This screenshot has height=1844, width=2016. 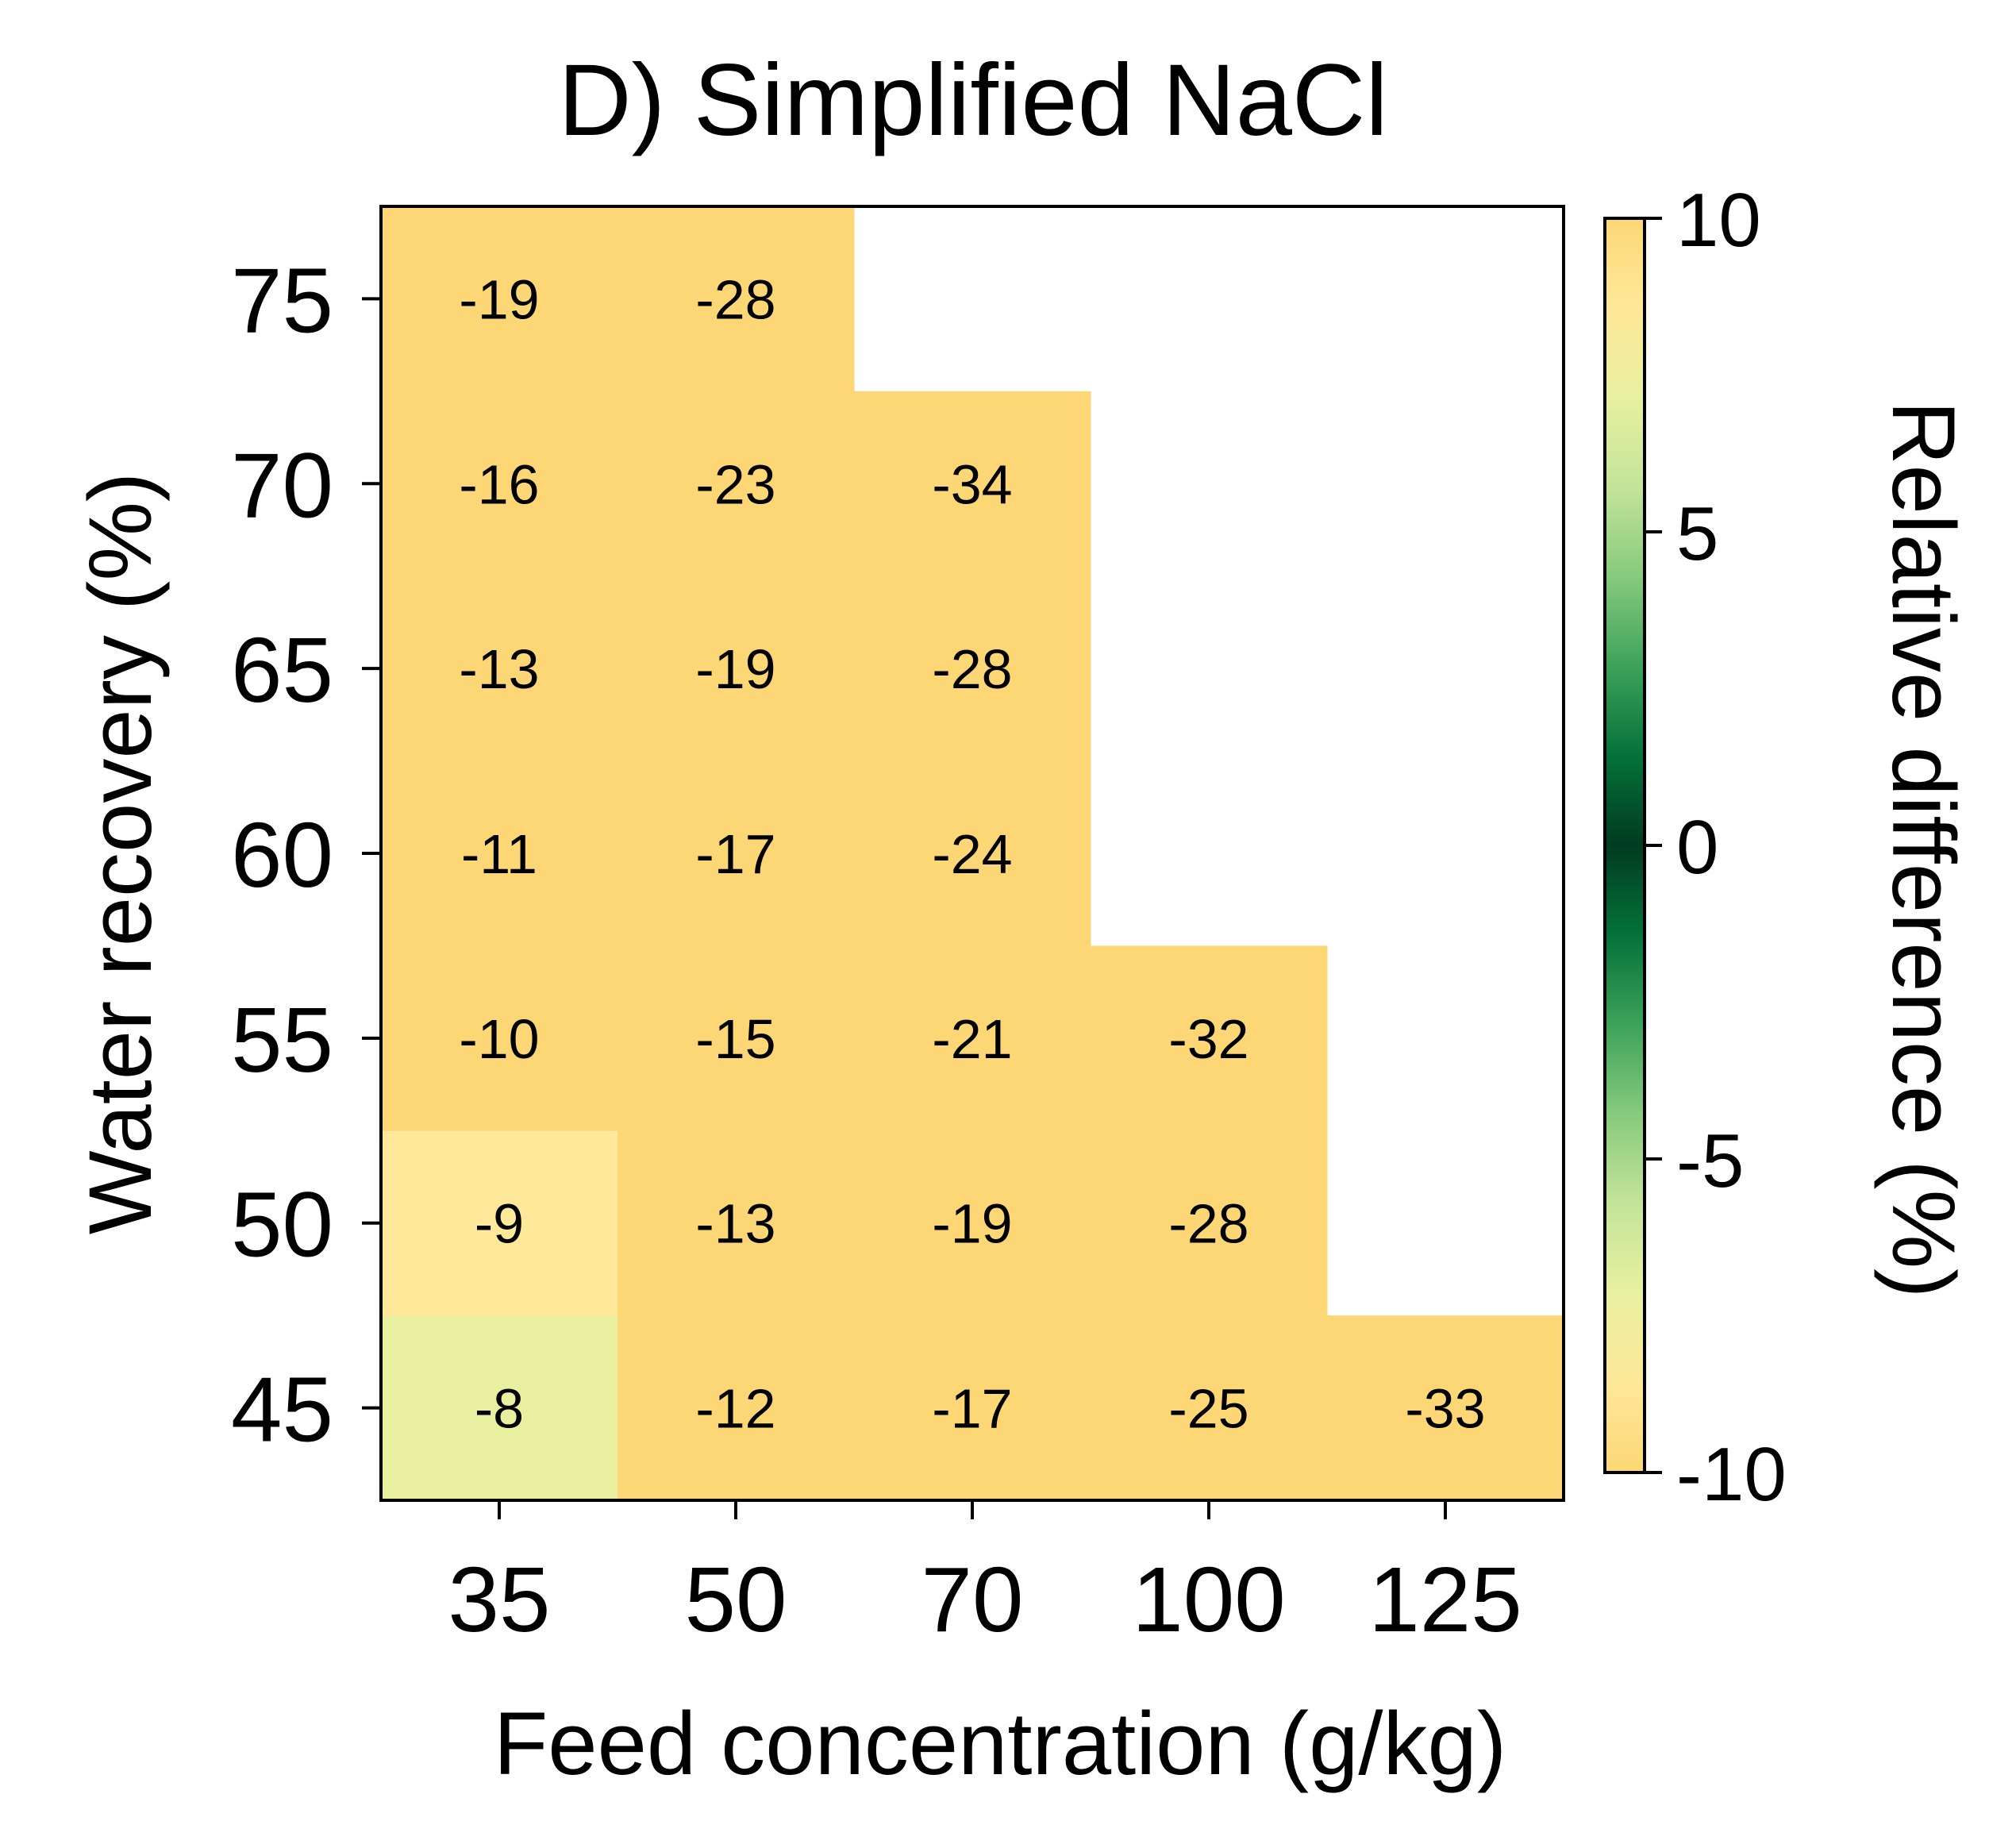 What do you see at coordinates (120, 853) in the screenshot?
I see `y-axis-label: Water recovery (%)` at bounding box center [120, 853].